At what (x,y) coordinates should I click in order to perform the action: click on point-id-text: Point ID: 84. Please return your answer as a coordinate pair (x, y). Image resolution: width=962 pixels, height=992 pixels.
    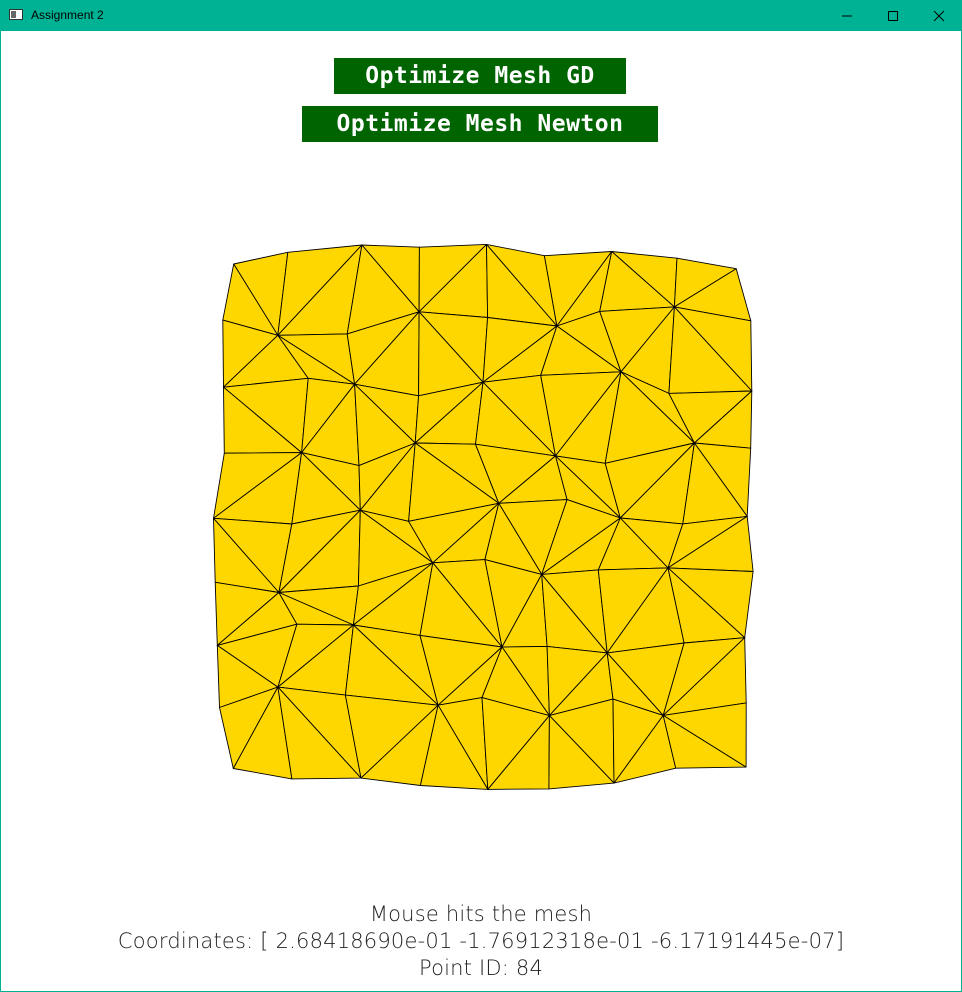
    Looking at the image, I should click on (481, 968).